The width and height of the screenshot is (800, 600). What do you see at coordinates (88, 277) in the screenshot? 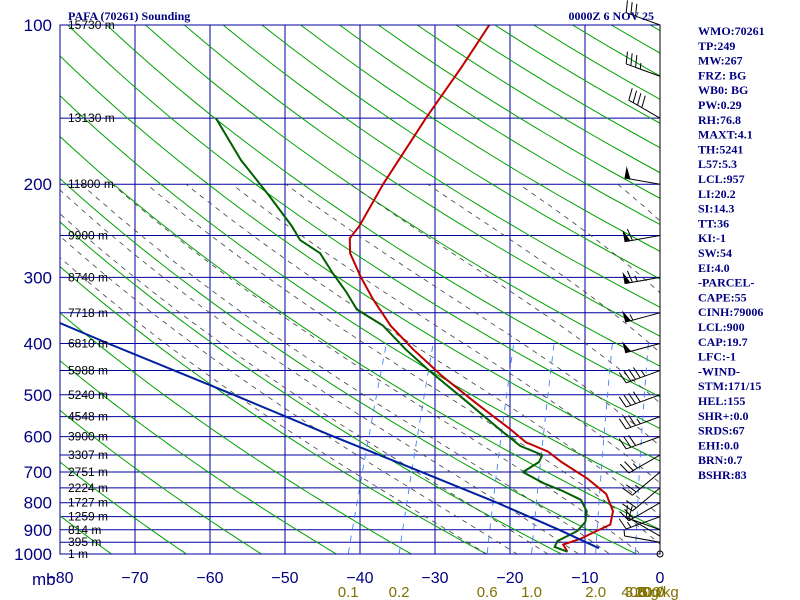
I see `height-label: 8740 m` at bounding box center [88, 277].